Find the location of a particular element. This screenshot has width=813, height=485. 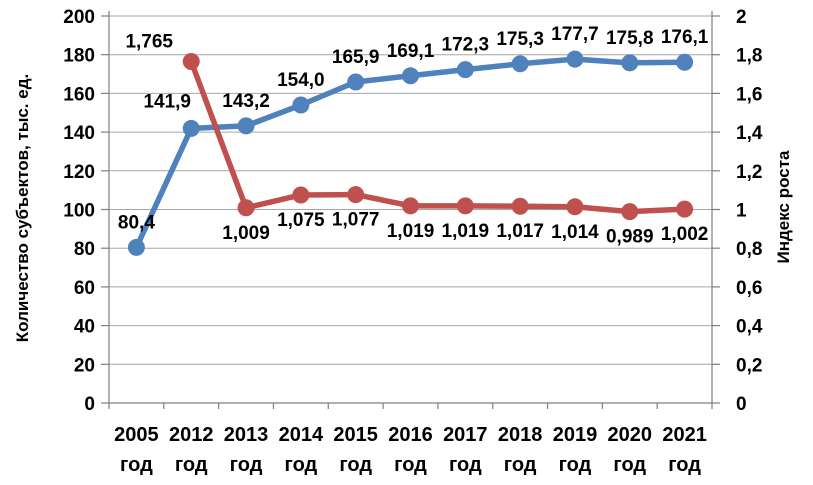

data-label: 141,9 is located at coordinates (167, 101).